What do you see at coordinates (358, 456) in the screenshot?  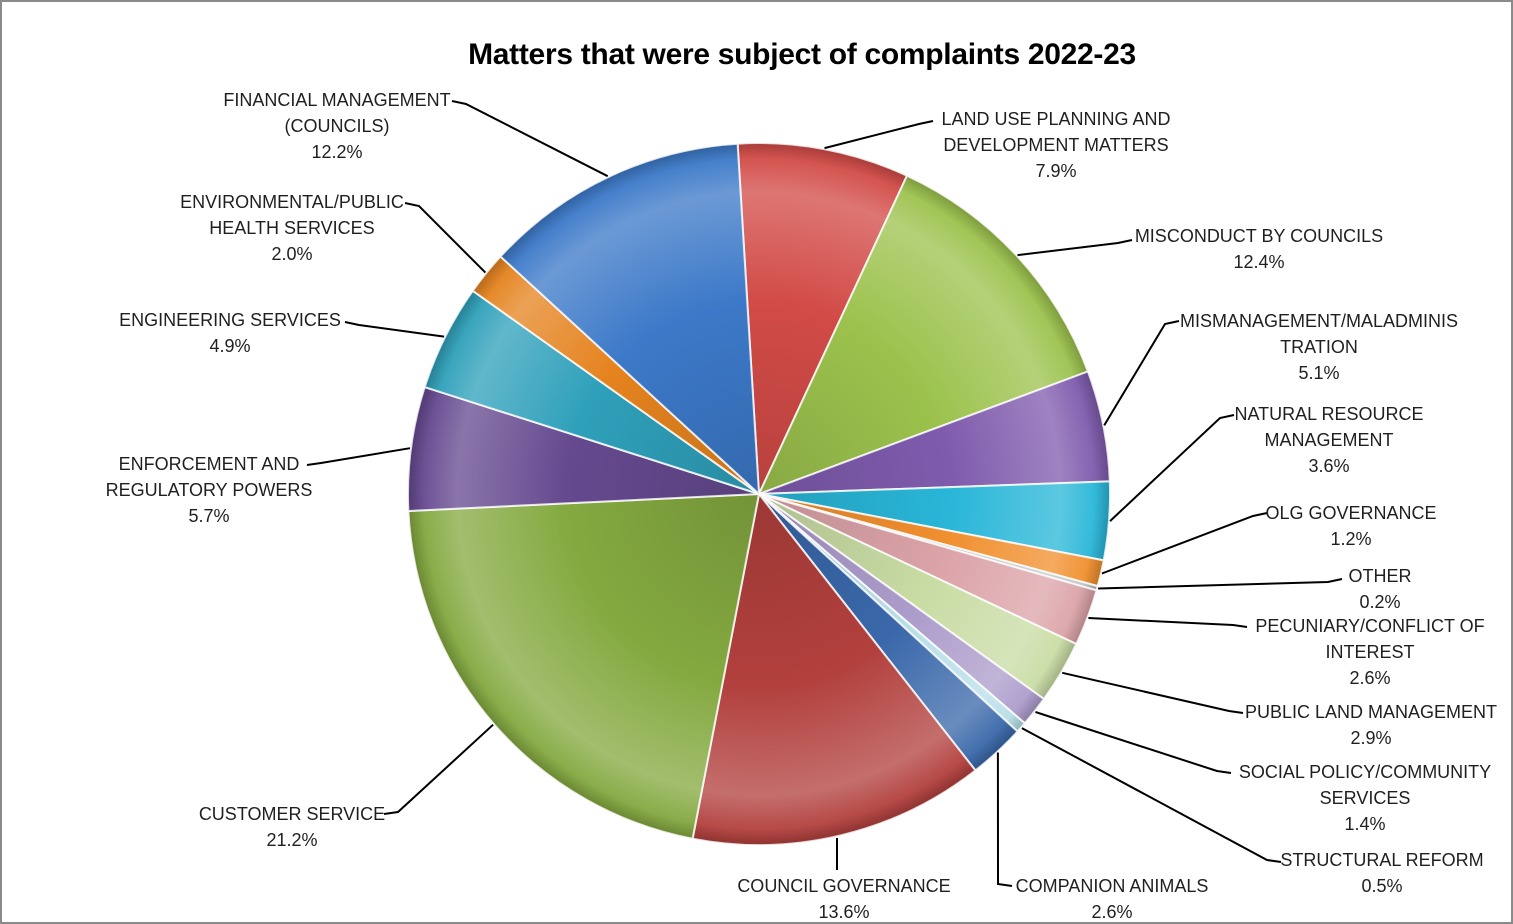 I see `leader-line-enforcement-and-regulatory-powers` at bounding box center [358, 456].